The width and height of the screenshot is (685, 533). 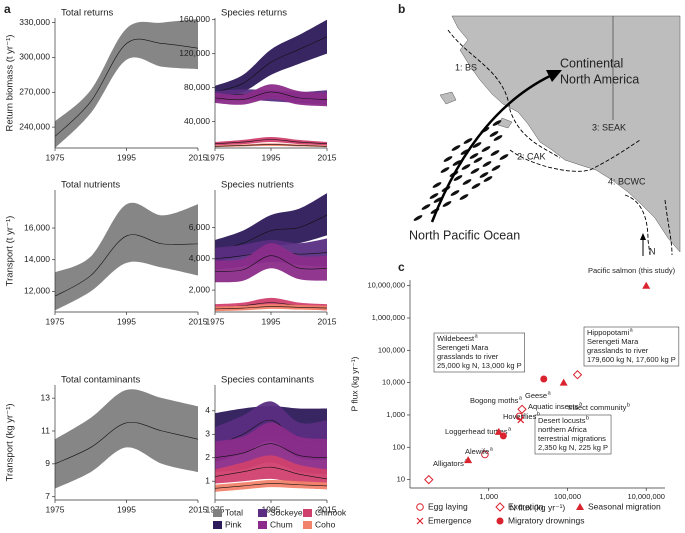 I want to click on y-tick-label: 1,000,000, so click(x=388, y=317).